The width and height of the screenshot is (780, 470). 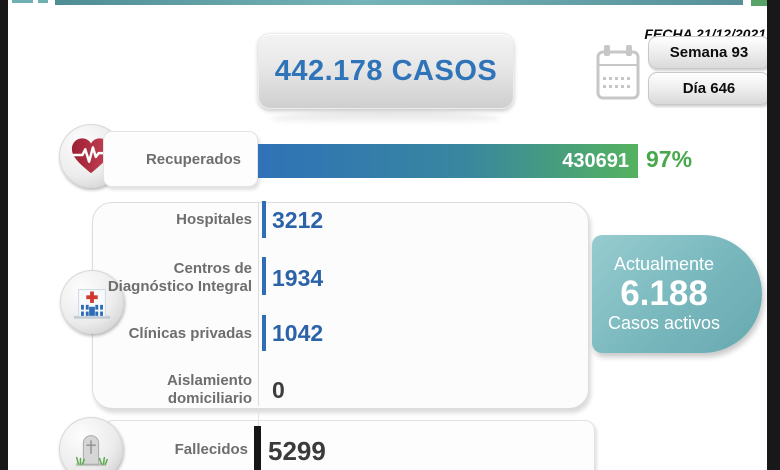 I want to click on recovered-label-box: Recuperados, so click(x=180, y=159).